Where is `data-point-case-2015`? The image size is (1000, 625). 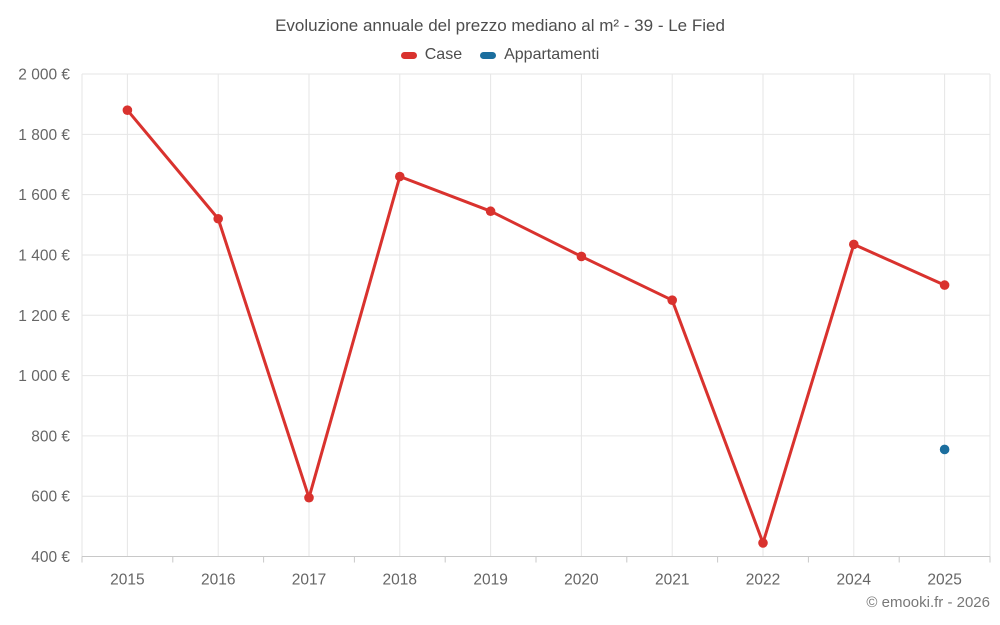 data-point-case-2015 is located at coordinates (127, 110).